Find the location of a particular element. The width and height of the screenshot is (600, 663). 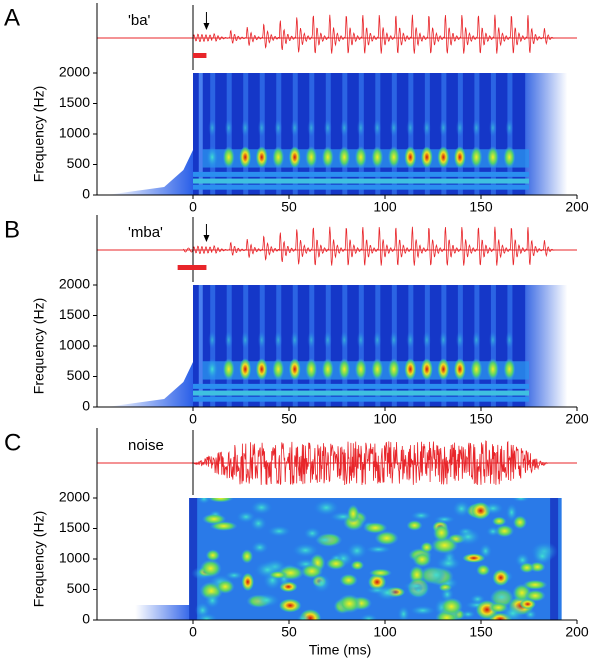

panel-label: B is located at coordinates (12, 229).